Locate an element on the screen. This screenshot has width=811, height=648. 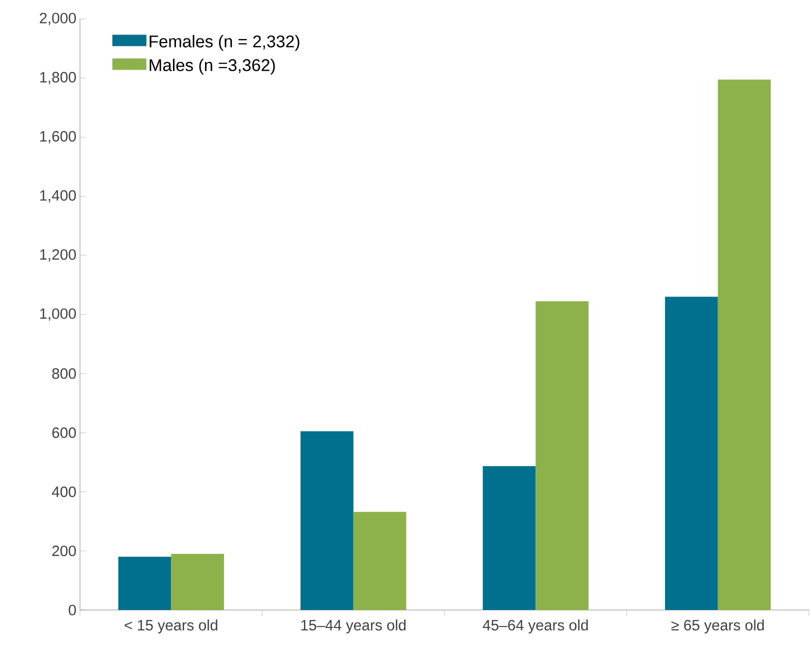
x-tick-label: 45–64 years old is located at coordinates (535, 627).